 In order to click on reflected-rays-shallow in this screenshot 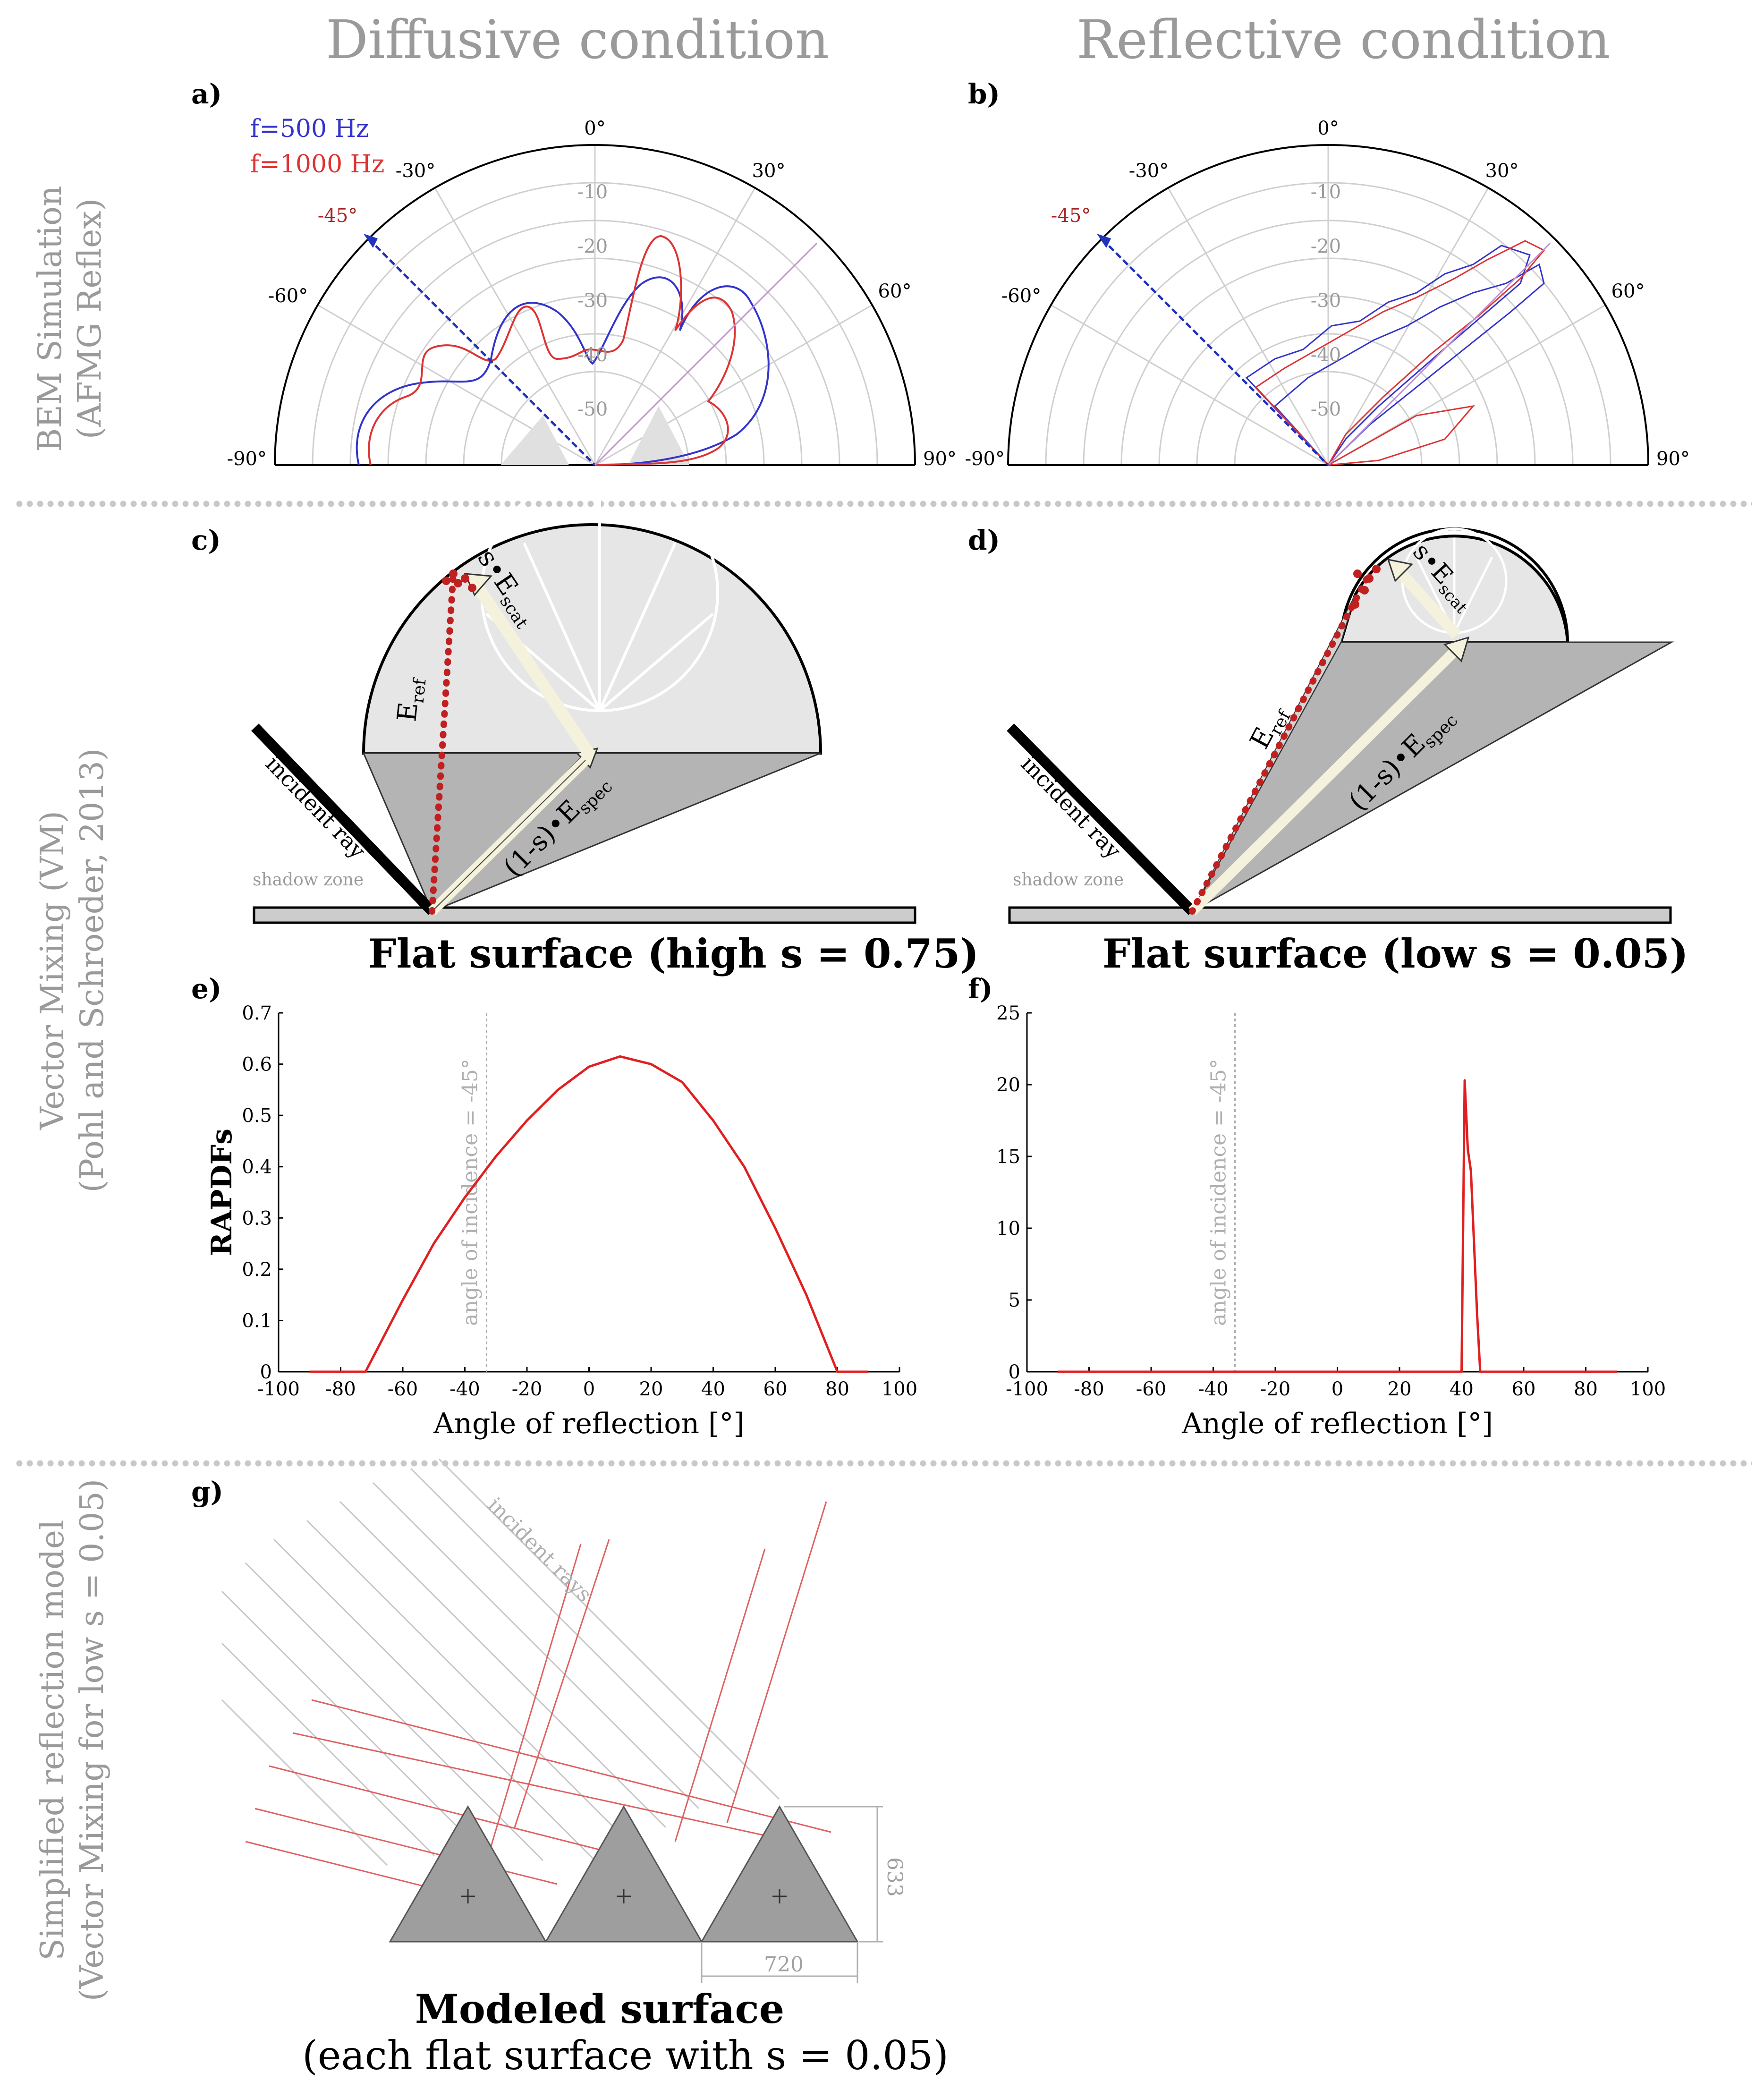, I will do `click(538, 1794)`.